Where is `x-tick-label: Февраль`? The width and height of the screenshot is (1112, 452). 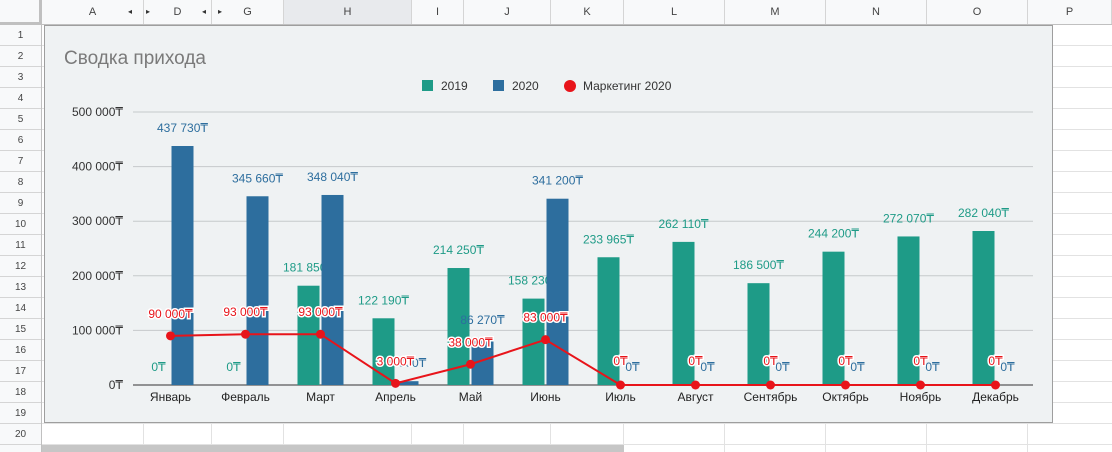
x-tick-label: Февраль is located at coordinates (245, 397).